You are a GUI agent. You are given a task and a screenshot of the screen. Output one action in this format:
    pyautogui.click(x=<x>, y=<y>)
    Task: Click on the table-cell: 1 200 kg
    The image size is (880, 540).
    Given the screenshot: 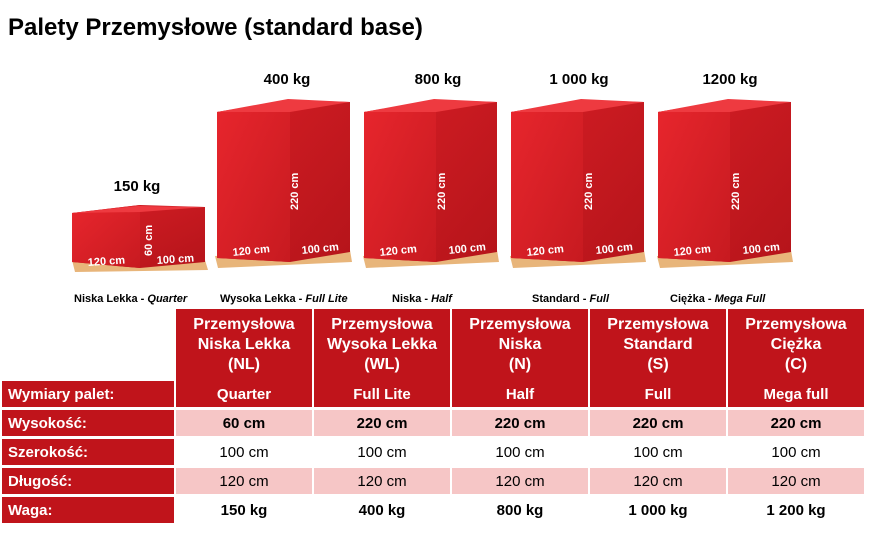 What is the action you would take?
    pyautogui.click(x=796, y=511)
    